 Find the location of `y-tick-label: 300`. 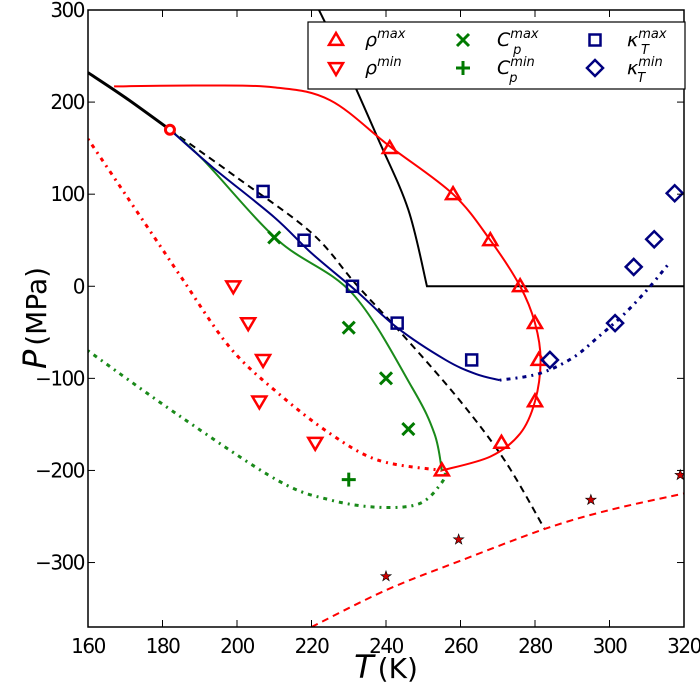

y-tick-label: 300 is located at coordinates (67, 11).